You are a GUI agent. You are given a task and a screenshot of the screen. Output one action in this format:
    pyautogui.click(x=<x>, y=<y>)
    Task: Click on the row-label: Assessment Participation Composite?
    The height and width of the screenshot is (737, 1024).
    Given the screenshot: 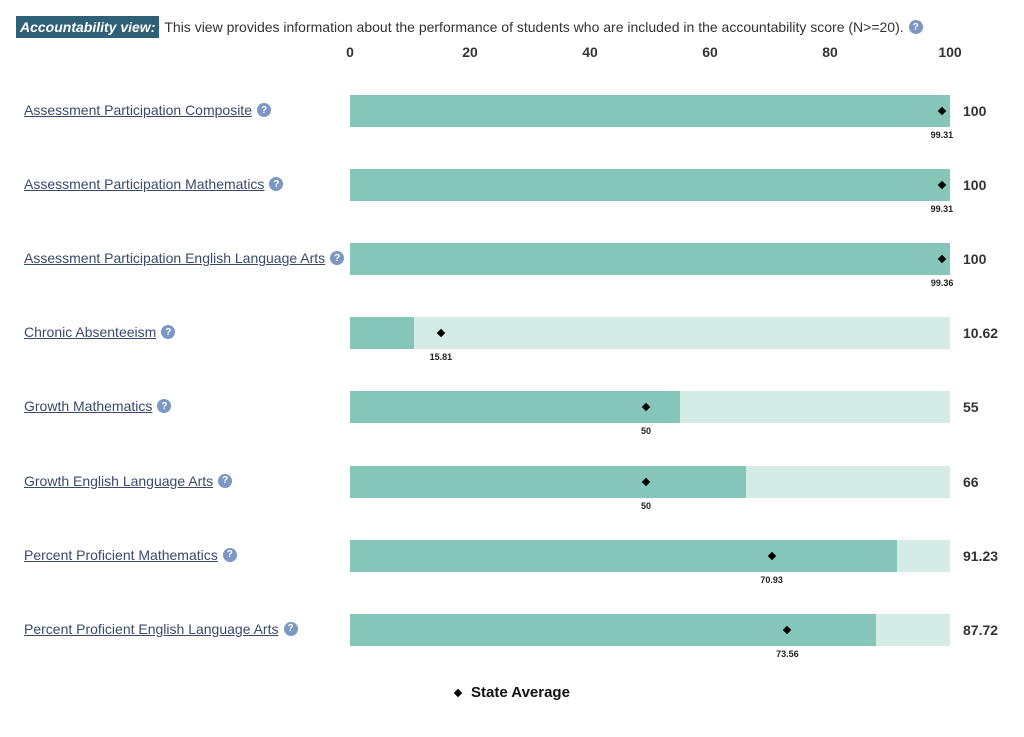 What is the action you would take?
    pyautogui.click(x=147, y=110)
    